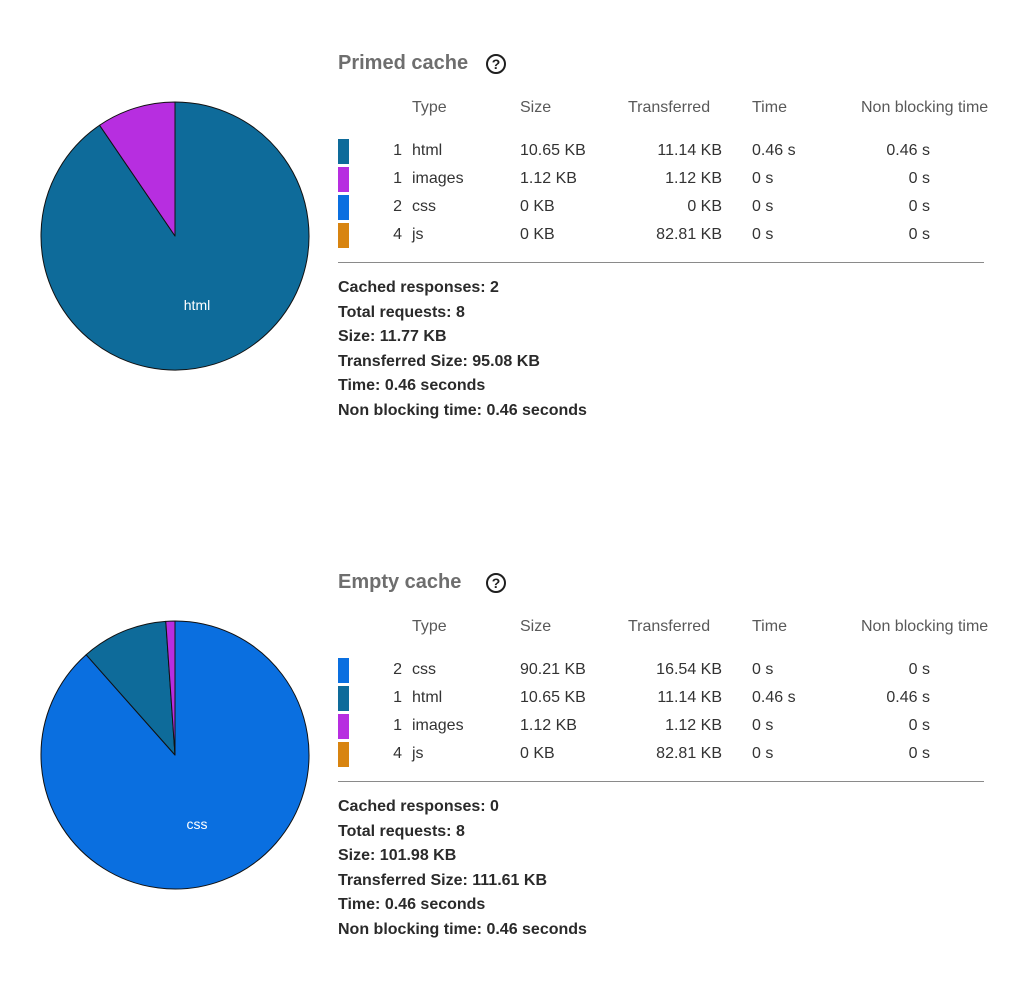  What do you see at coordinates (418, 287) in the screenshot?
I see `summary-cached-responses: Cached responses: 2` at bounding box center [418, 287].